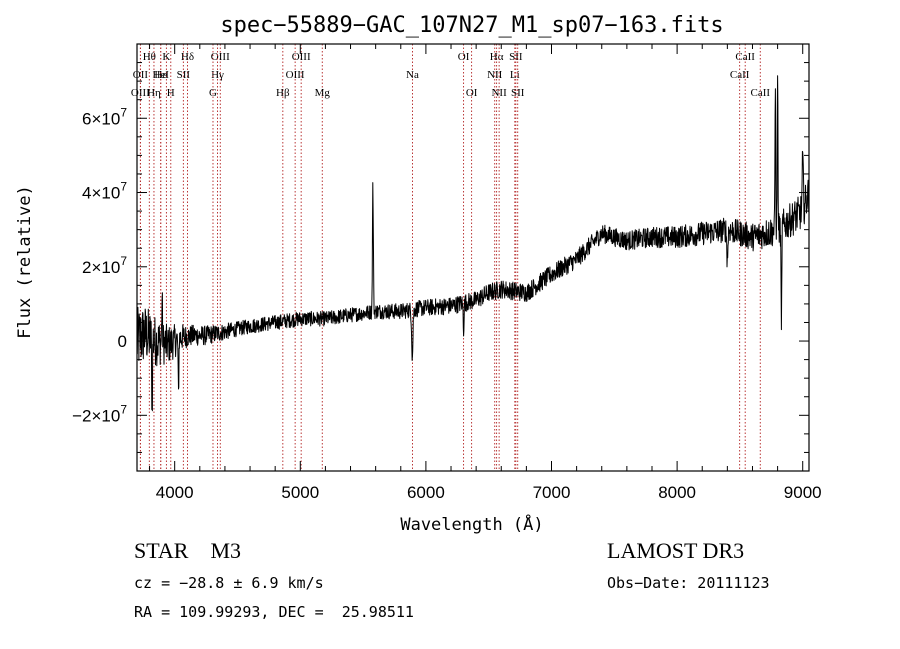  Describe the element at coordinates (274, 612) in the screenshot. I see `coordinates-info: RA = 109.99293, DEC = 25.98511` at that location.